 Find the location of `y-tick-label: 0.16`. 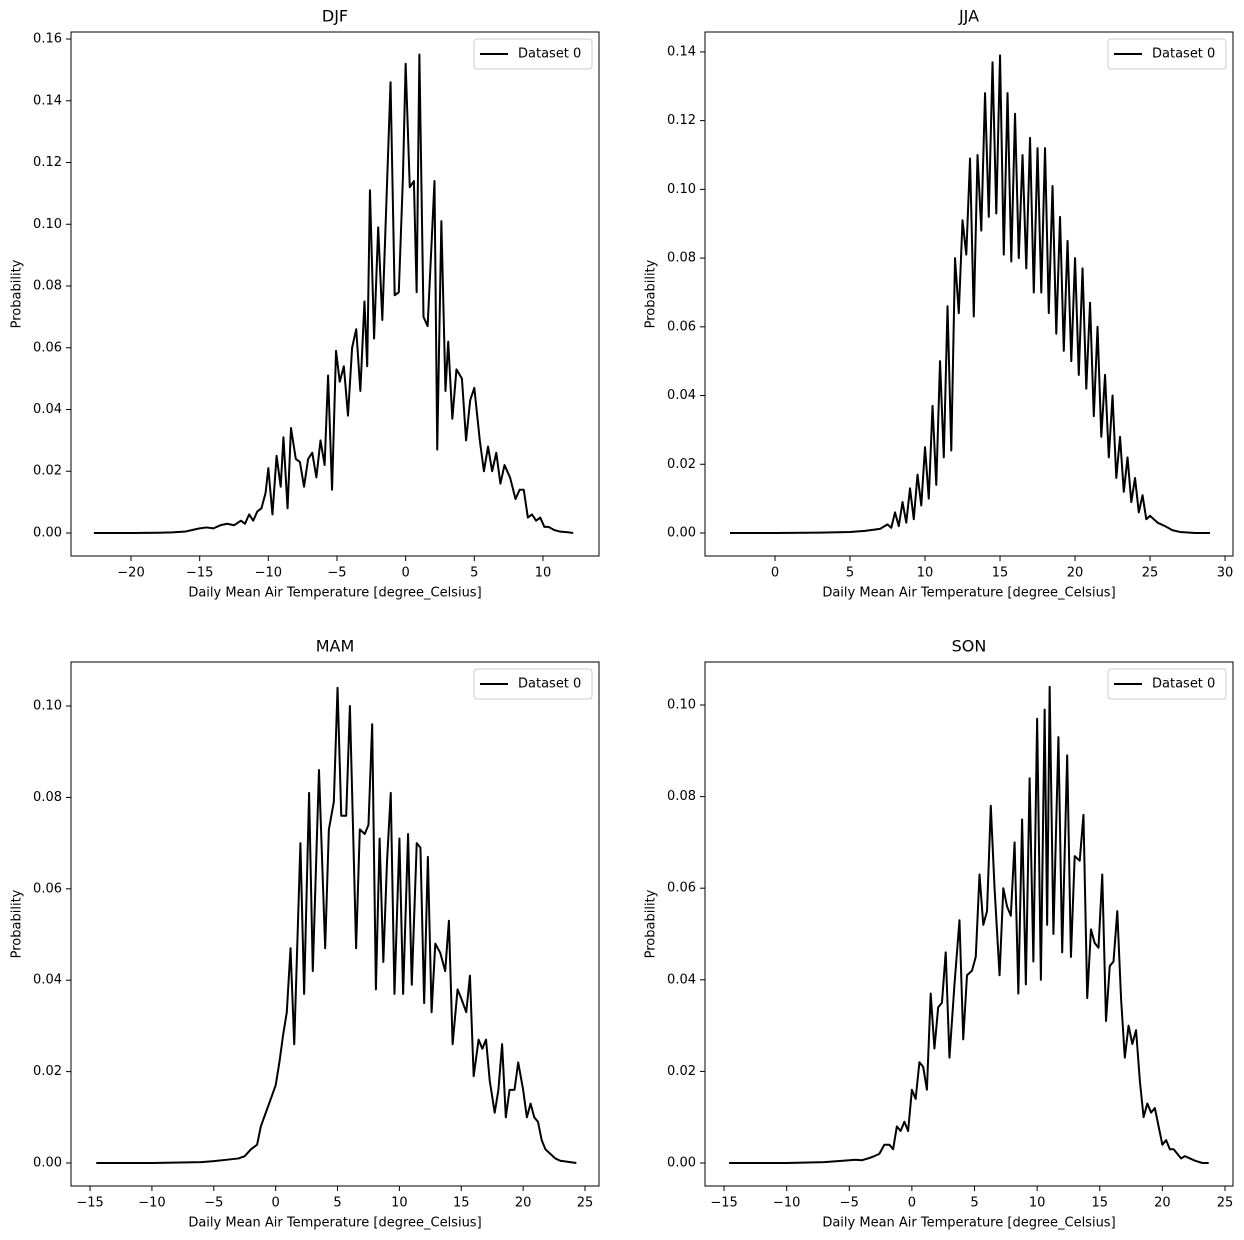

y-tick-label: 0.16 is located at coordinates (47, 39).